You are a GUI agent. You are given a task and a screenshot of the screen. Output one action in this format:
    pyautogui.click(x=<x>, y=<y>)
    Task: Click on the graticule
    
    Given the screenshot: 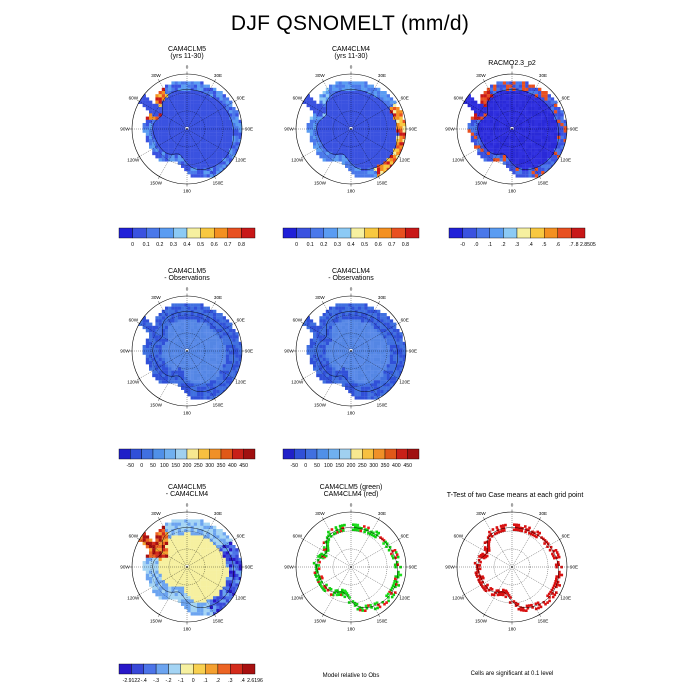 What is the action you would take?
    pyautogui.click(x=187, y=129)
    